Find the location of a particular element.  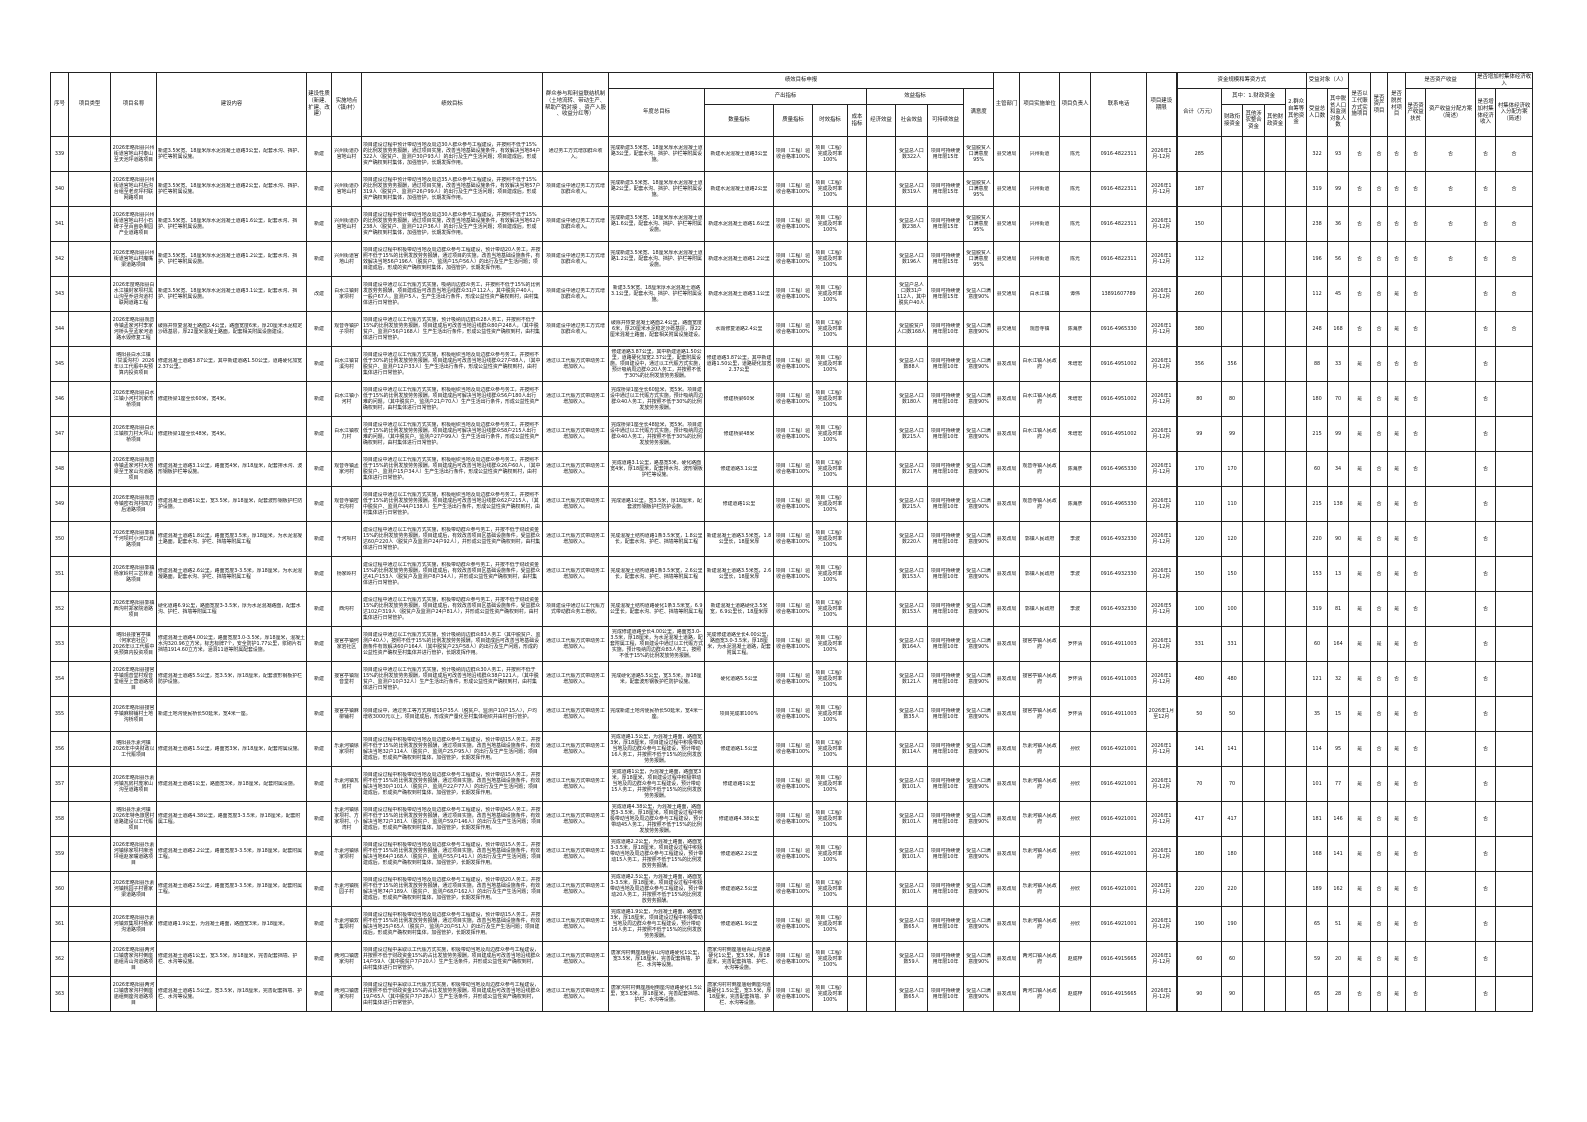

cell-text: 285 is located at coordinates (1199, 153).